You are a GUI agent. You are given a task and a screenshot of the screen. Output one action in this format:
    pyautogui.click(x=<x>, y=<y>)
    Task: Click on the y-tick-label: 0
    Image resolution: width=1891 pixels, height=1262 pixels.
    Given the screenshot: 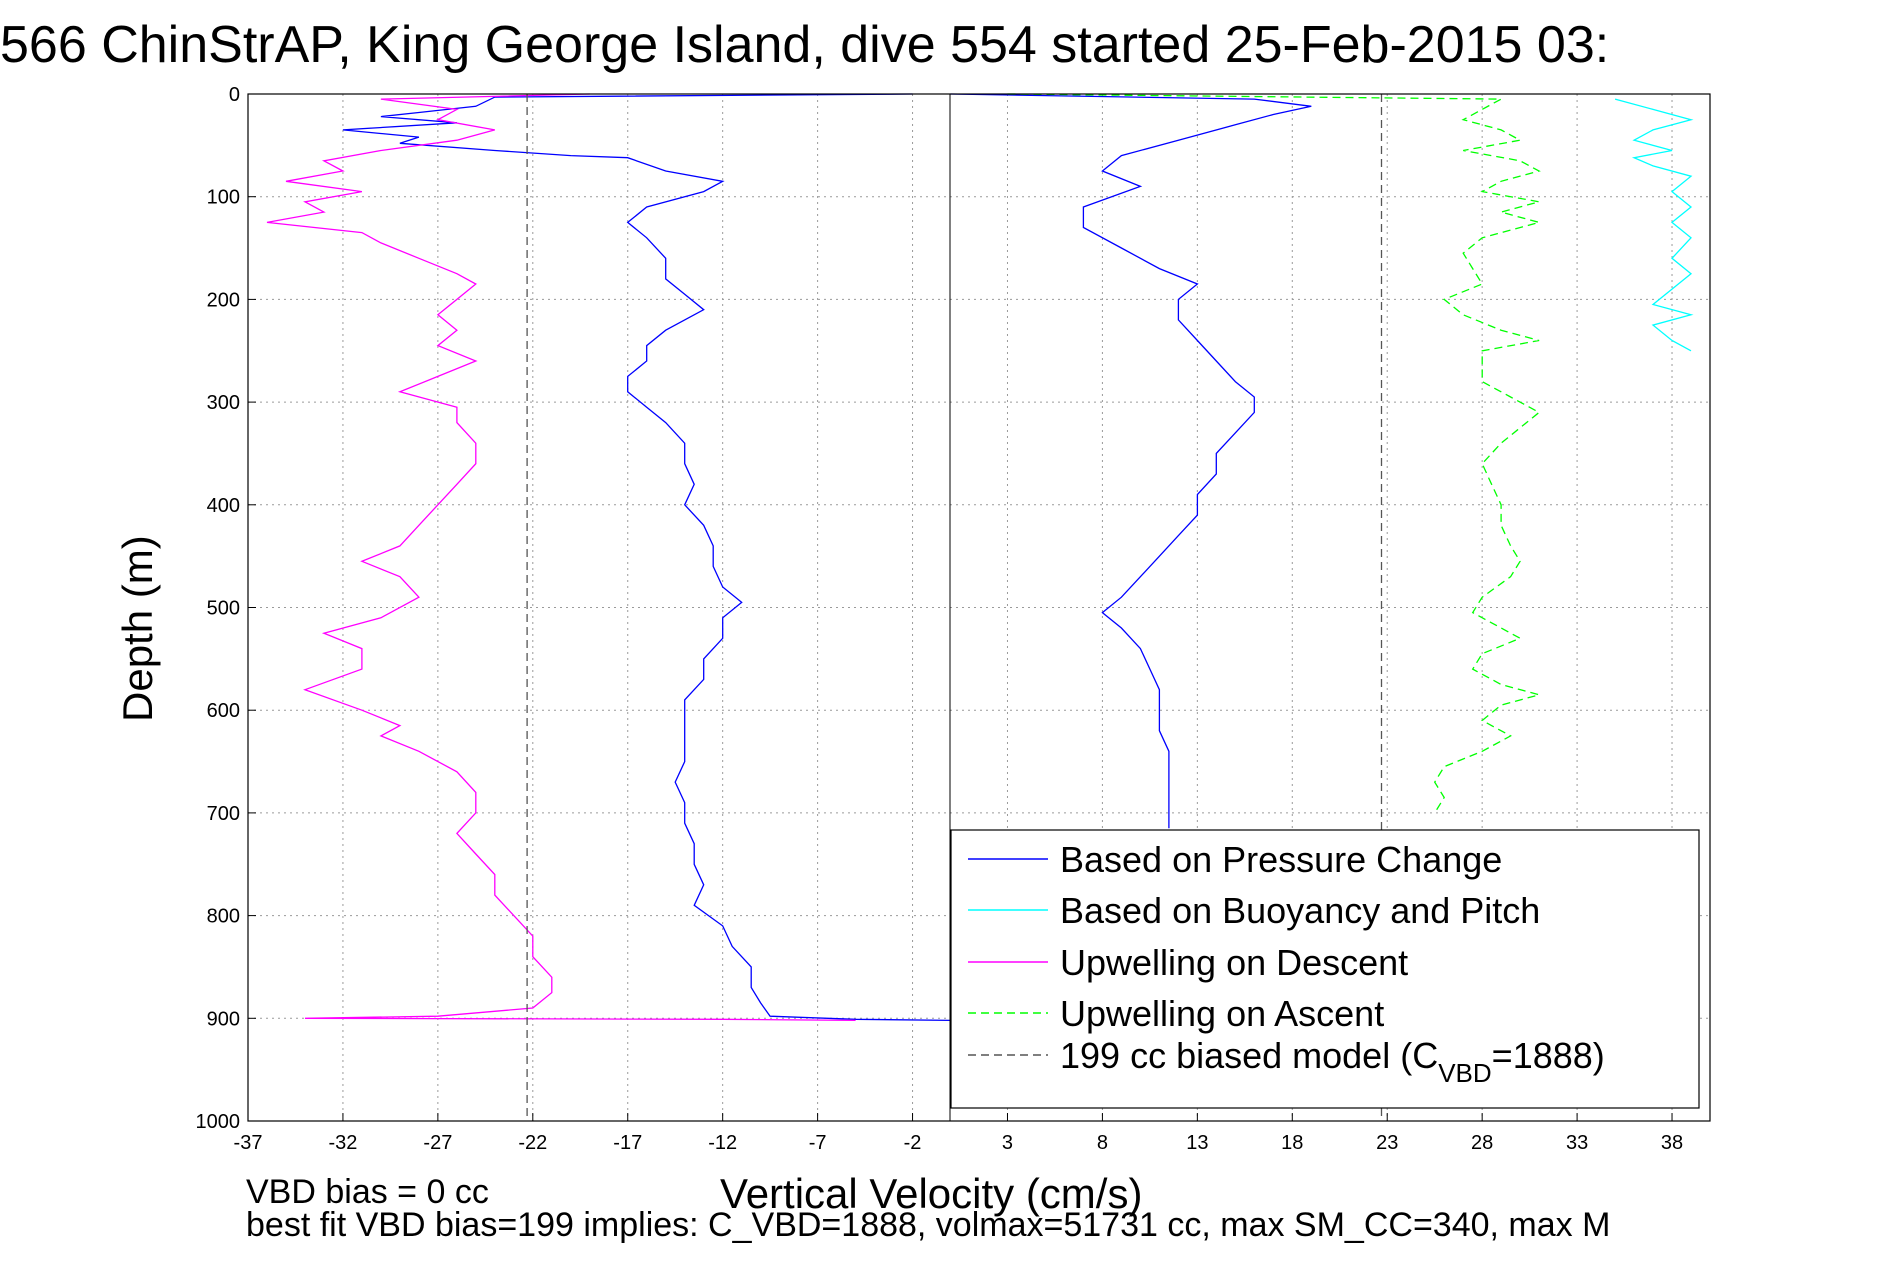 What is the action you would take?
    pyautogui.click(x=234, y=95)
    